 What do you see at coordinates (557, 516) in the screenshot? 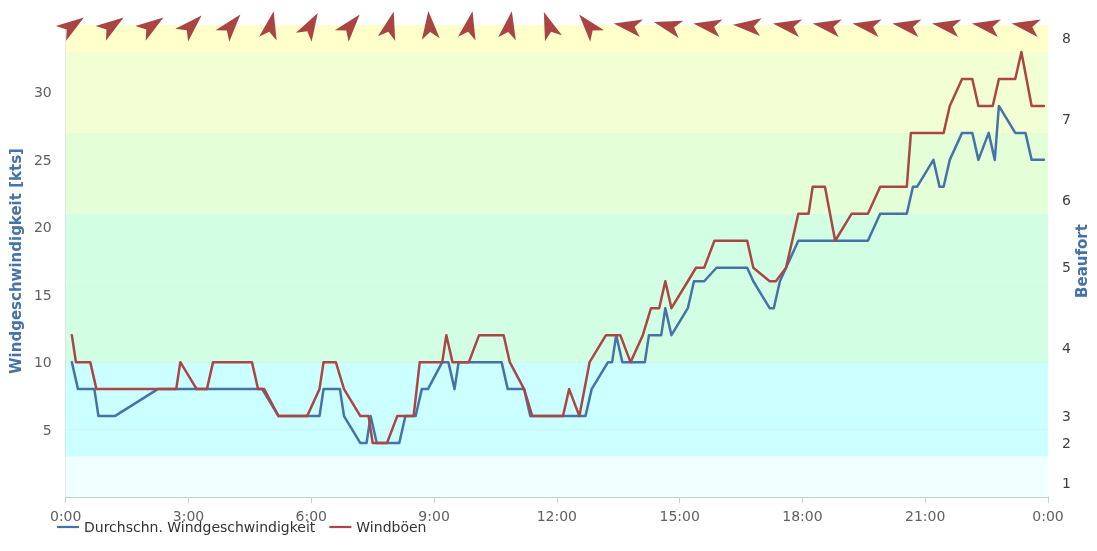
I see `x-tick-label: 12:00` at bounding box center [557, 516].